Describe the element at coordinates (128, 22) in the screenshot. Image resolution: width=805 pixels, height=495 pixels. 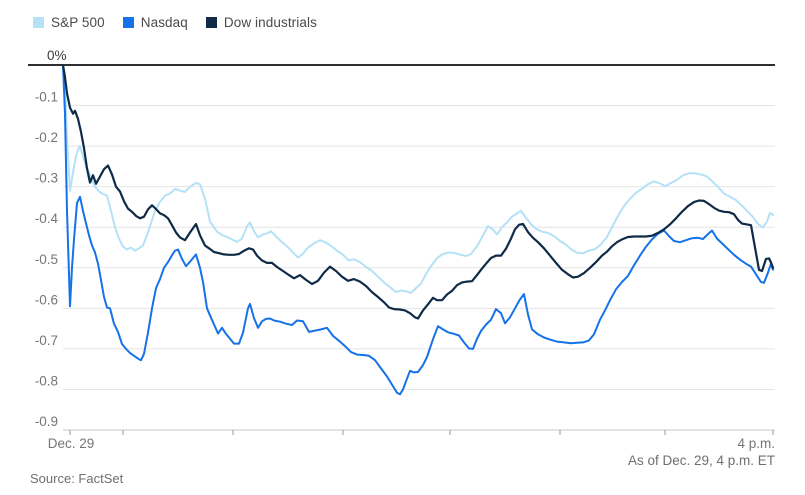
I see `nasdaq-swatch-icon` at that location.